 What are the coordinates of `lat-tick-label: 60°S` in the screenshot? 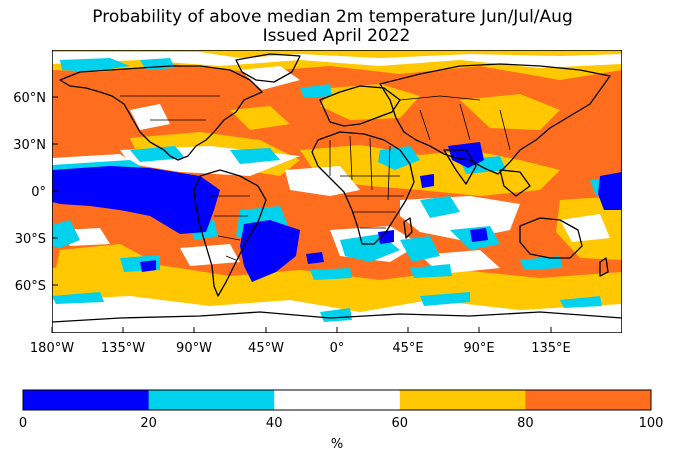 It's located at (30, 286).